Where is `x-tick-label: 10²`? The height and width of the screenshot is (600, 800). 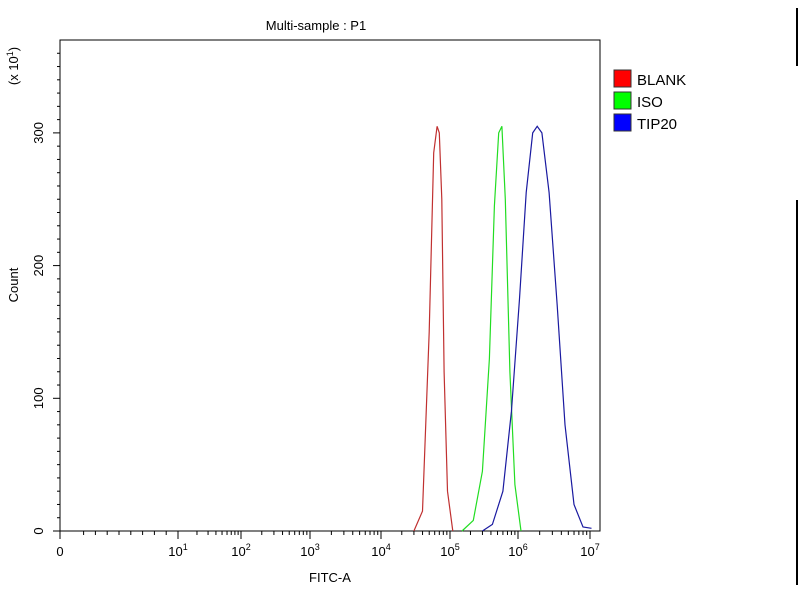
x-tick-label: 10² is located at coordinates (240, 550).